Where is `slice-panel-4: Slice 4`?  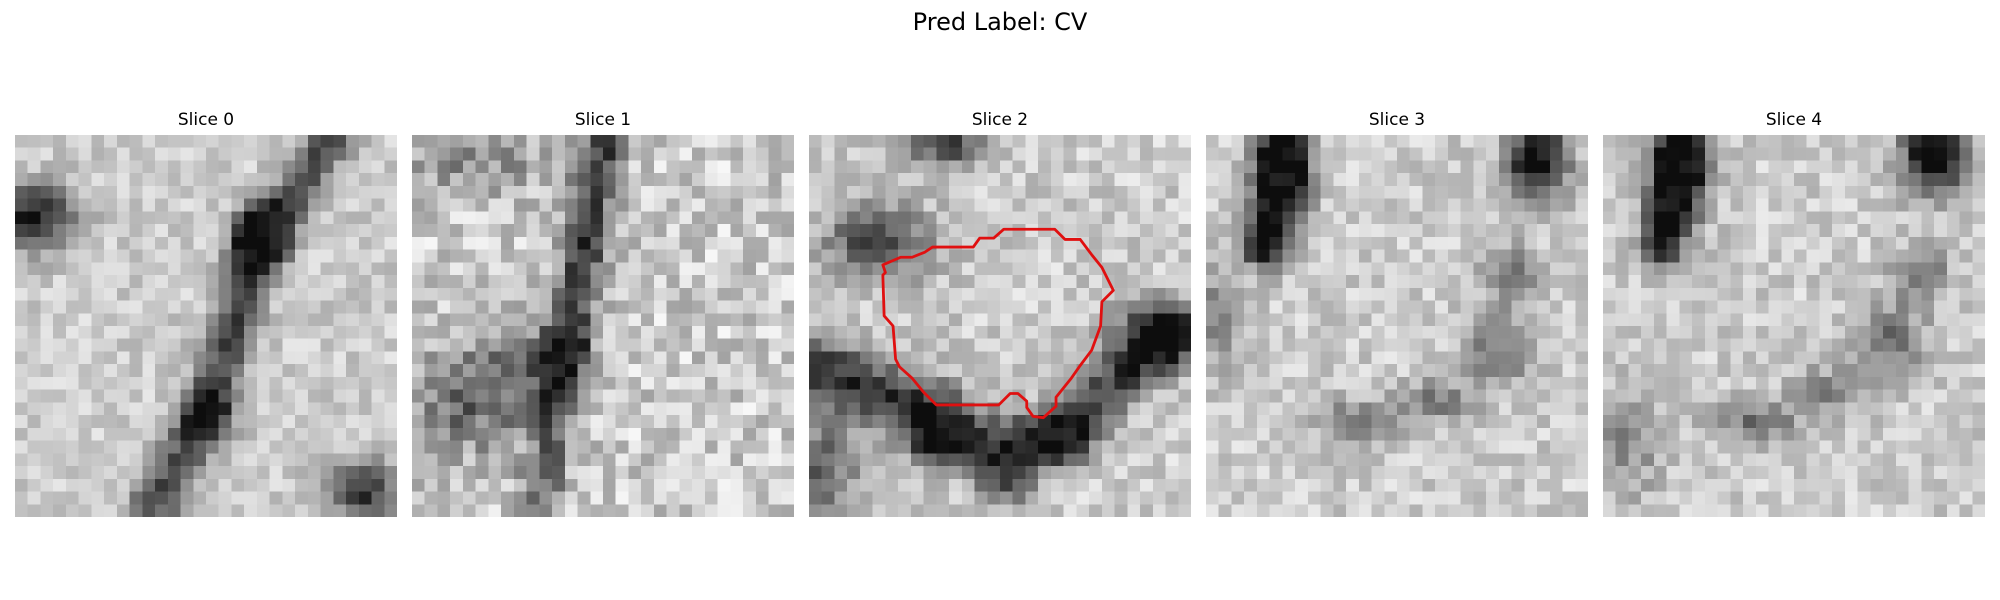 slice-panel-4: Slice 4 is located at coordinates (1794, 312).